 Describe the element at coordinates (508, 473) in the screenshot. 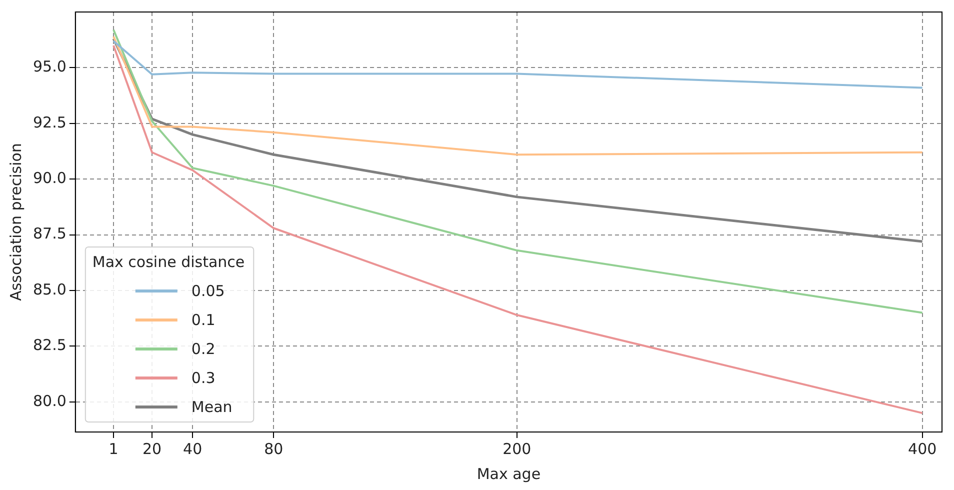

I see `x-axis-title: Max age` at that location.